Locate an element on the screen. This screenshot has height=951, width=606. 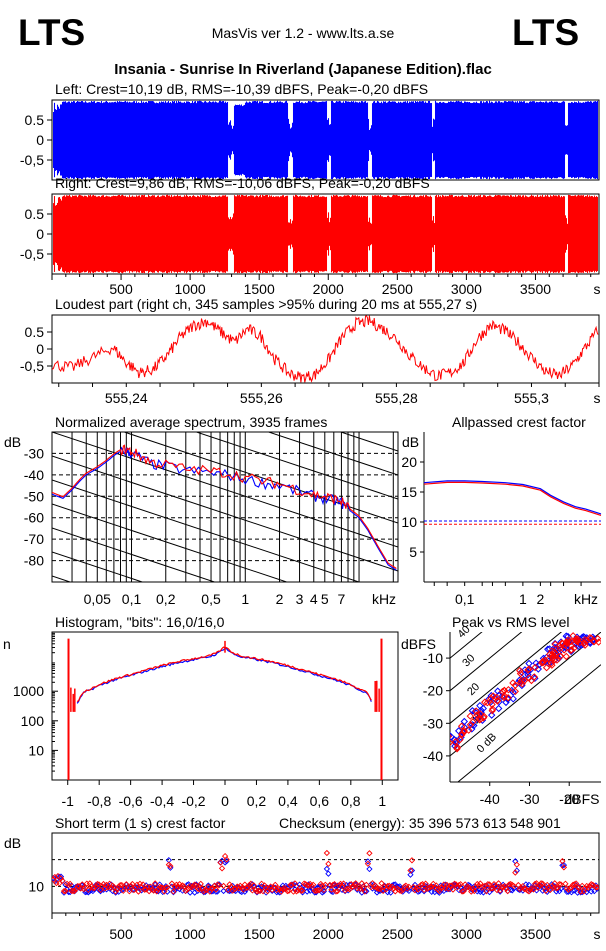
y-tick-label: -80 is located at coordinates (34, 561).